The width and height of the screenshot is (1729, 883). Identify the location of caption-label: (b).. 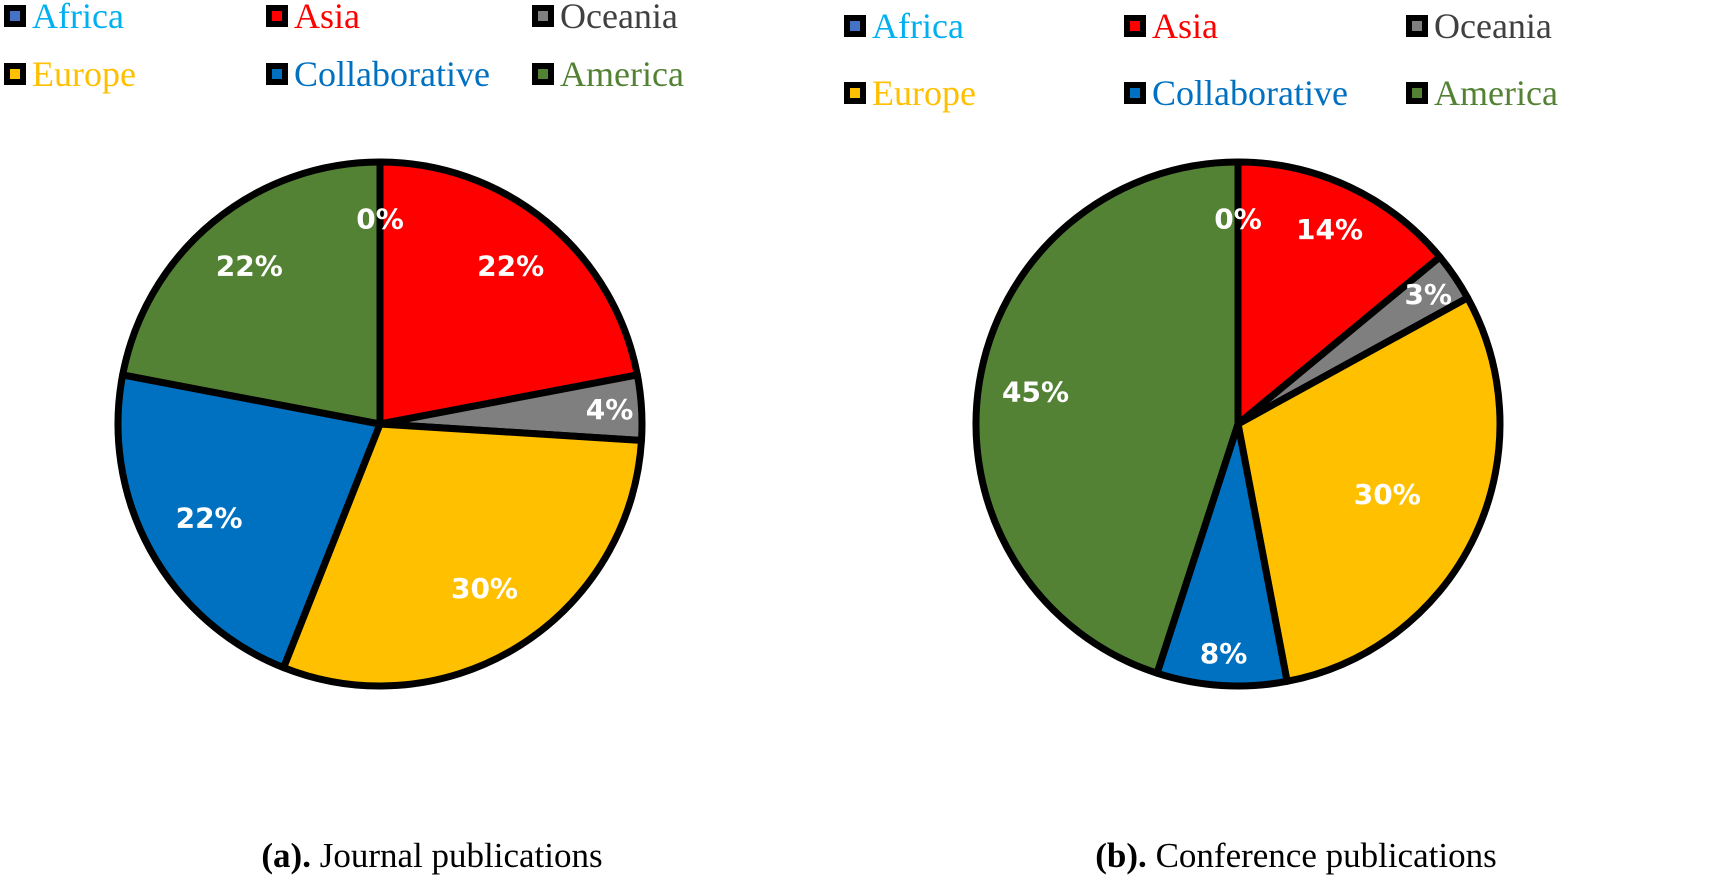
(1121, 855).